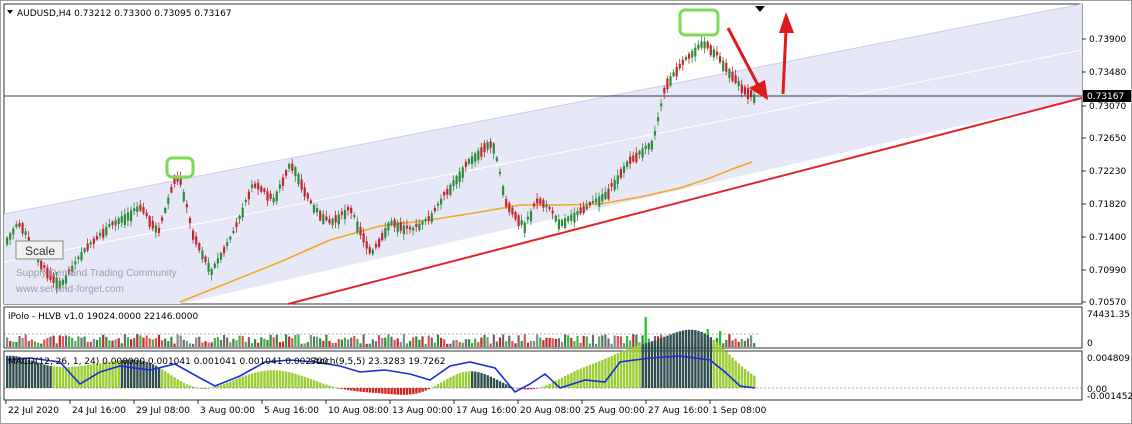 This screenshot has height=424, width=1132. What do you see at coordinates (291, 411) in the screenshot?
I see `time-tick-label: 5 Aug 16:00` at bounding box center [291, 411].